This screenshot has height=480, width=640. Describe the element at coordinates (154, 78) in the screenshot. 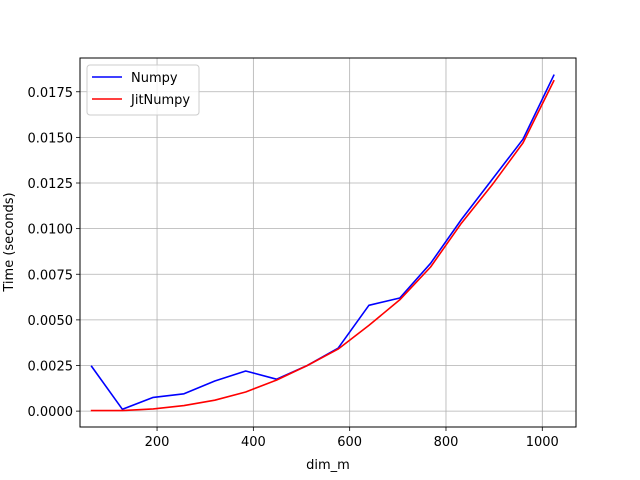

I see `legend-label-numpy: Numpy` at that location.